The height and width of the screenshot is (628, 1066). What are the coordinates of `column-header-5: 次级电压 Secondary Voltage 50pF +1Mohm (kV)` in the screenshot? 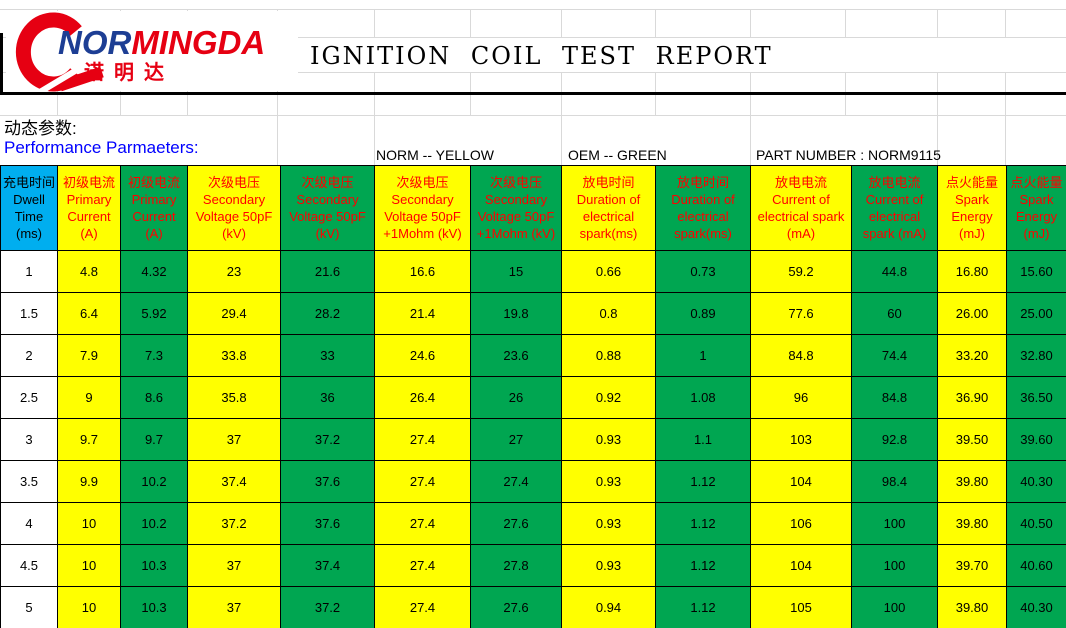 It's located at (422, 208).